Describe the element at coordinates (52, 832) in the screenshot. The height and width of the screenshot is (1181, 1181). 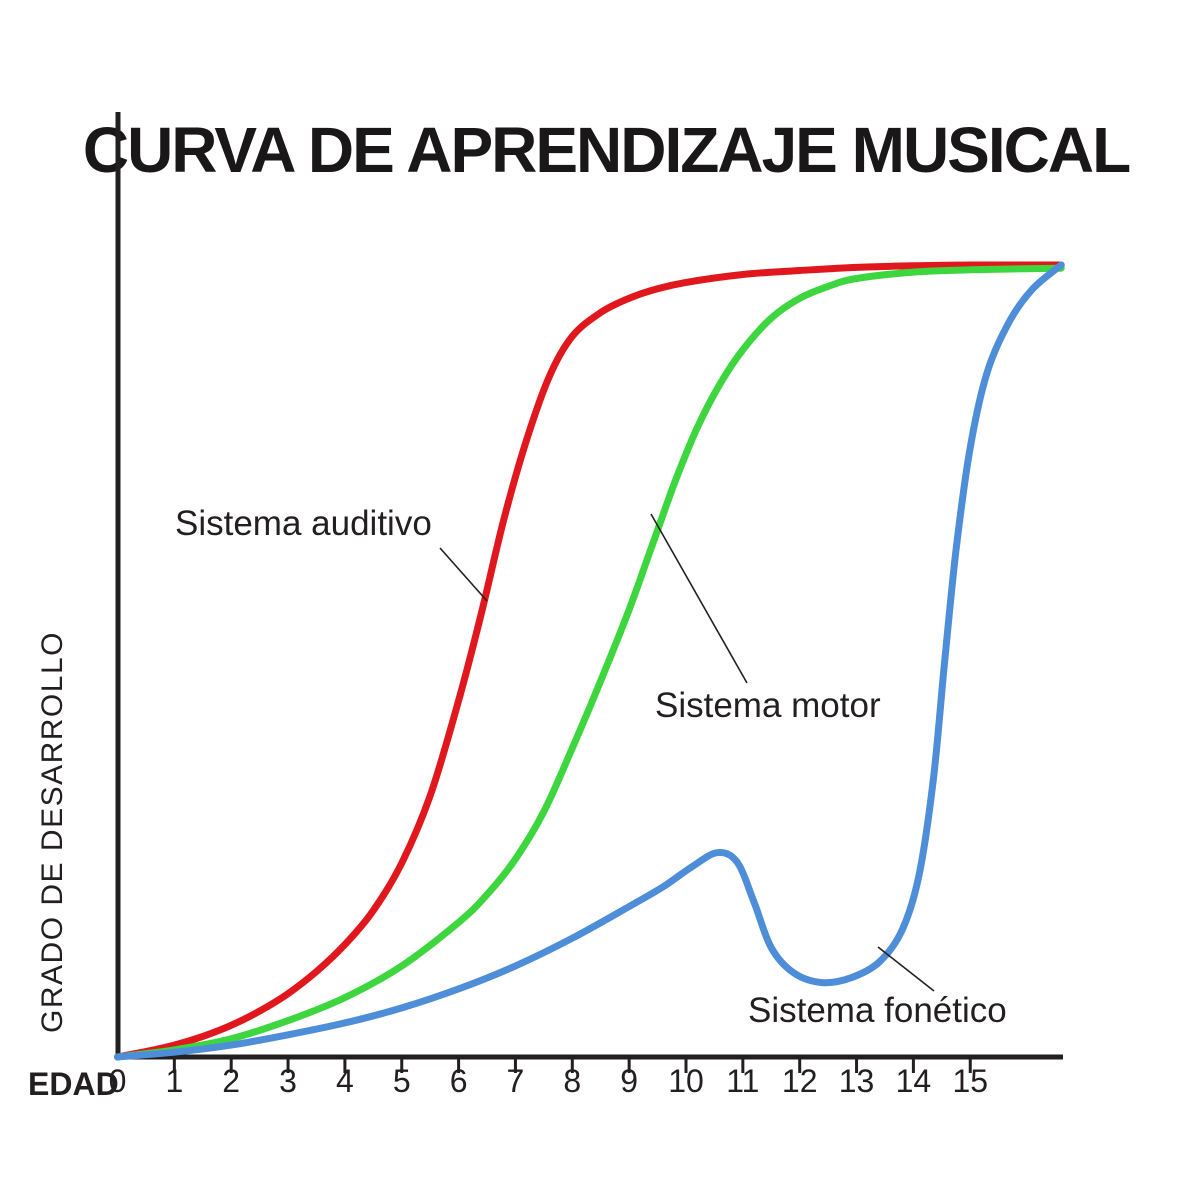
I see `y-axis-title: GRADO DE DESARROLLO` at that location.